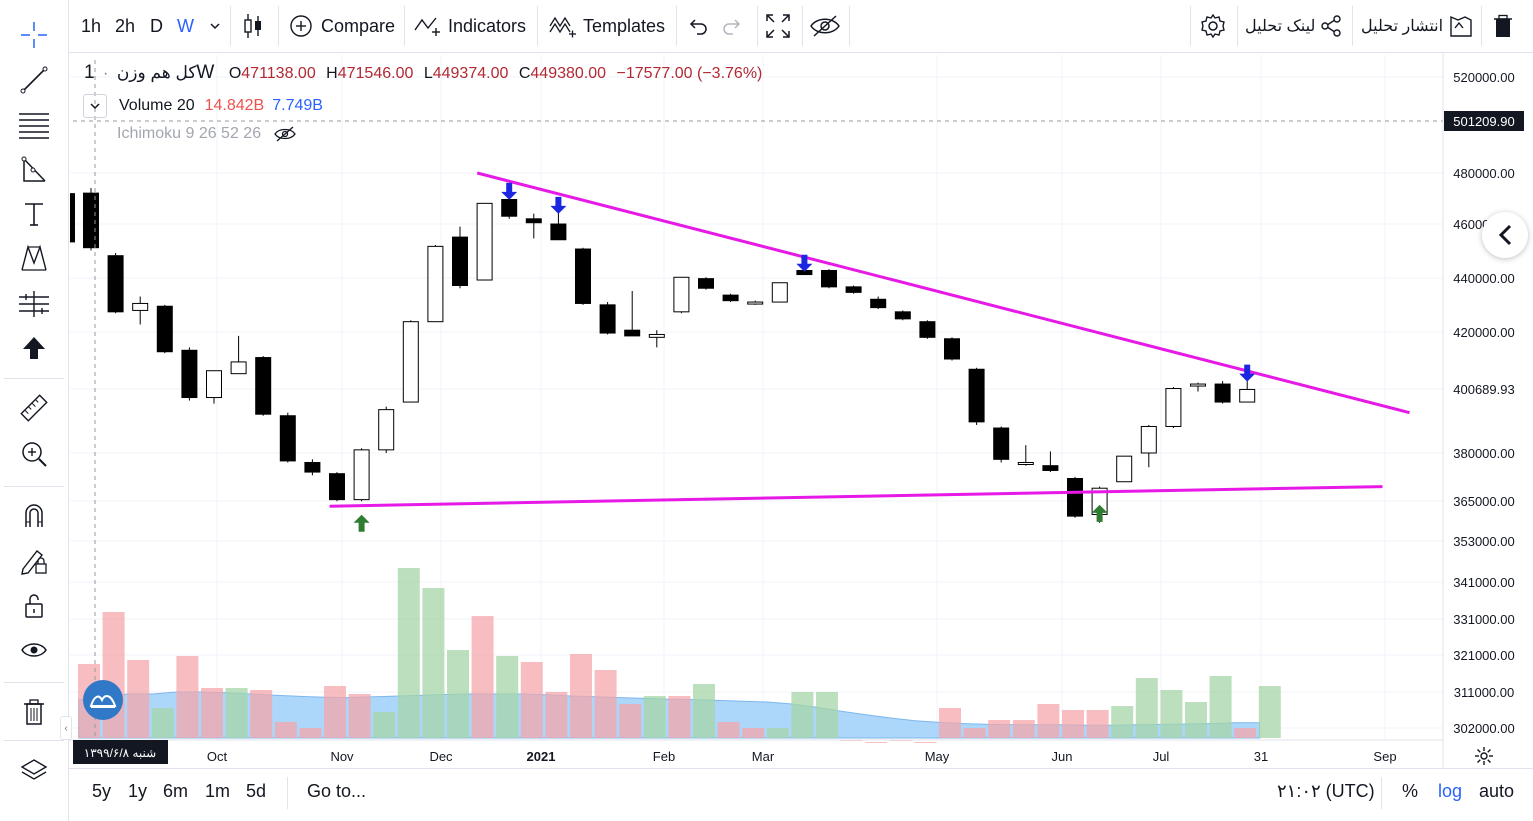 This screenshot has width=1533, height=821. Describe the element at coordinates (1484, 756) in the screenshot. I see `axis-settings-icon` at that location.